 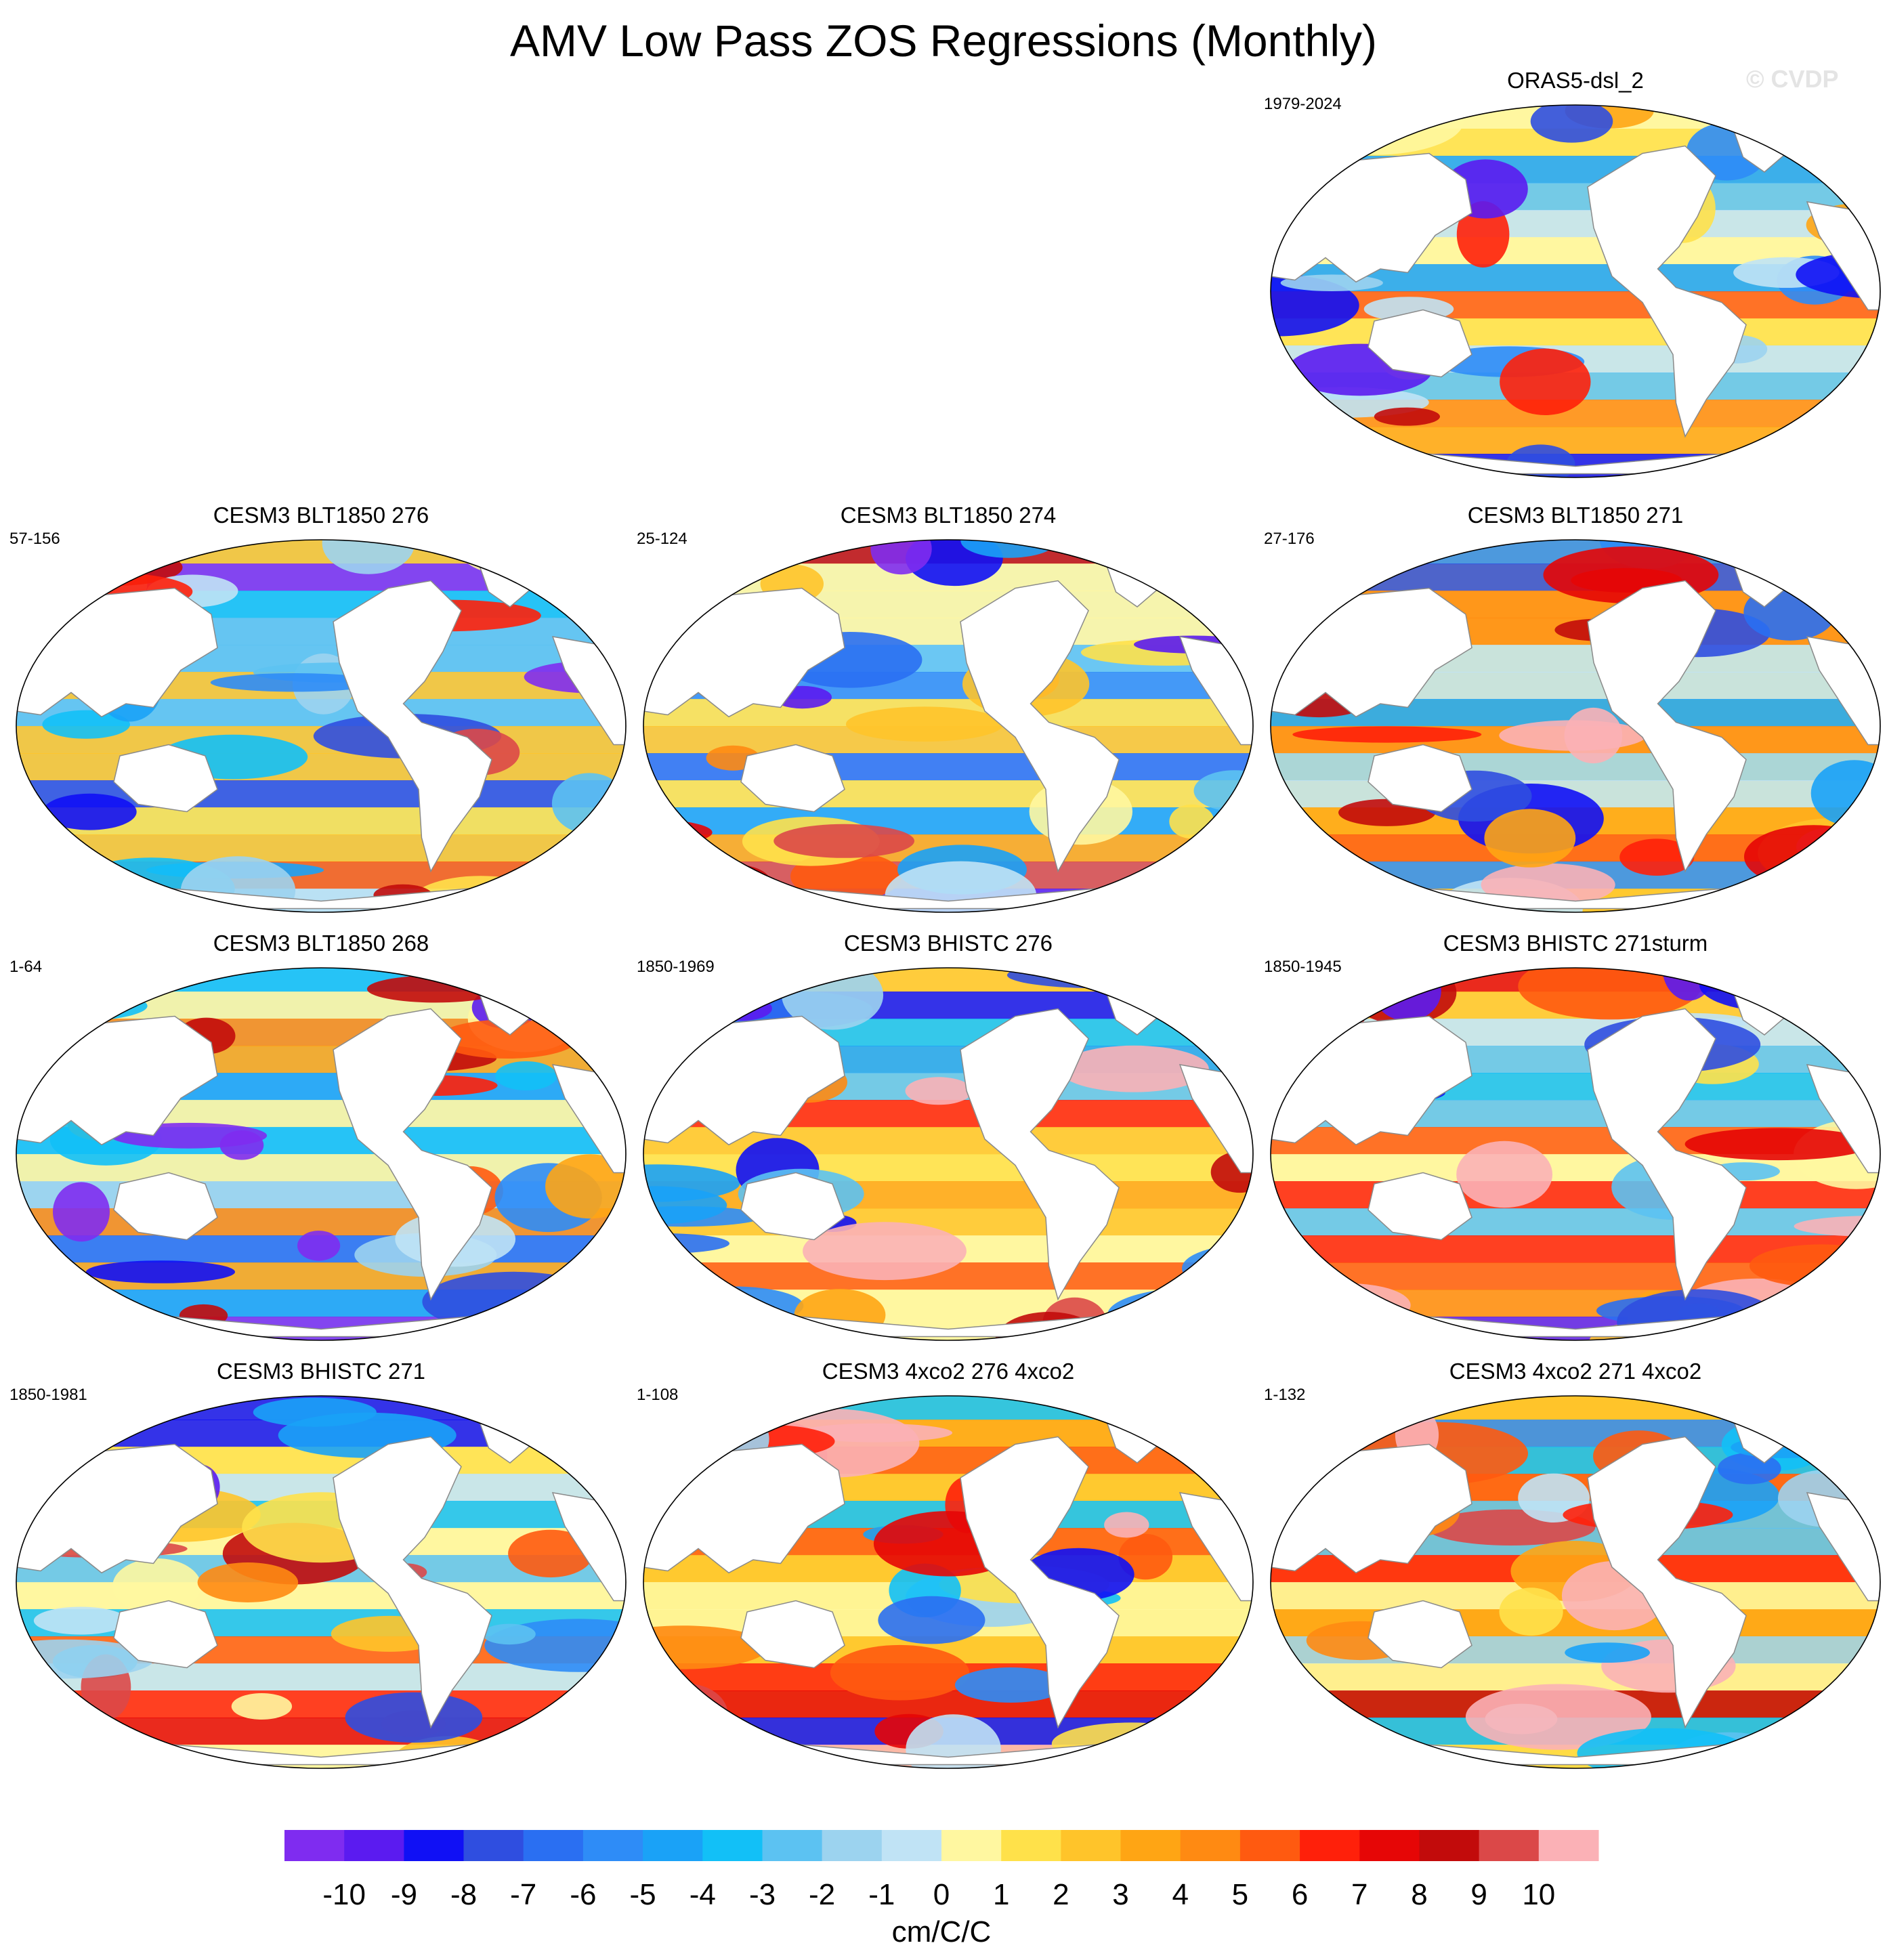 What do you see at coordinates (321, 1371) in the screenshot?
I see `panel-title: CESM3 BHISTC 271` at bounding box center [321, 1371].